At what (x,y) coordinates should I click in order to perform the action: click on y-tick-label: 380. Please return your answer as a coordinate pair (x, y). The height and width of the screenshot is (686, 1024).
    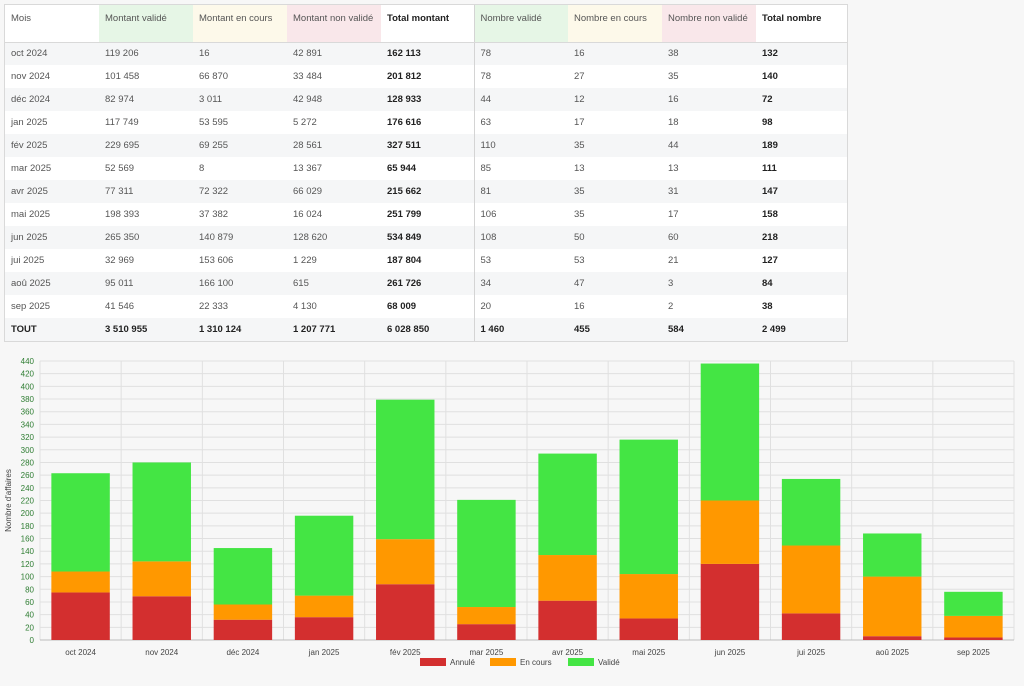
    Looking at the image, I should click on (28, 399).